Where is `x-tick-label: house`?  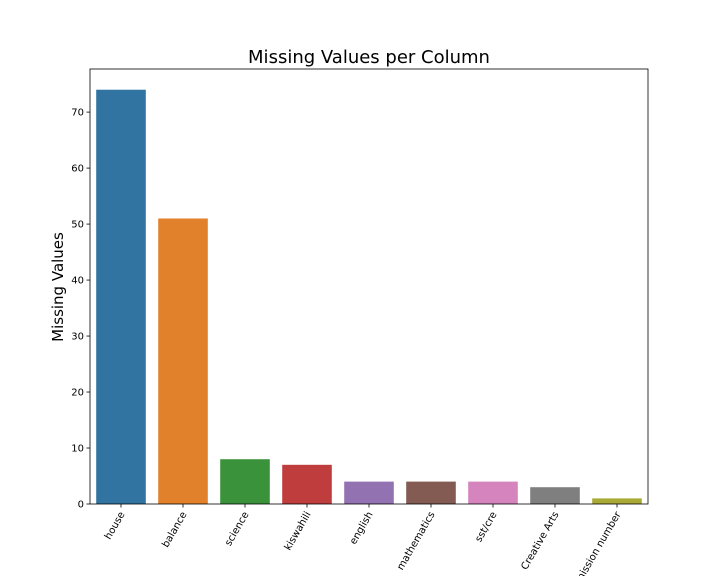 x-tick-label: house is located at coordinates (115, 526).